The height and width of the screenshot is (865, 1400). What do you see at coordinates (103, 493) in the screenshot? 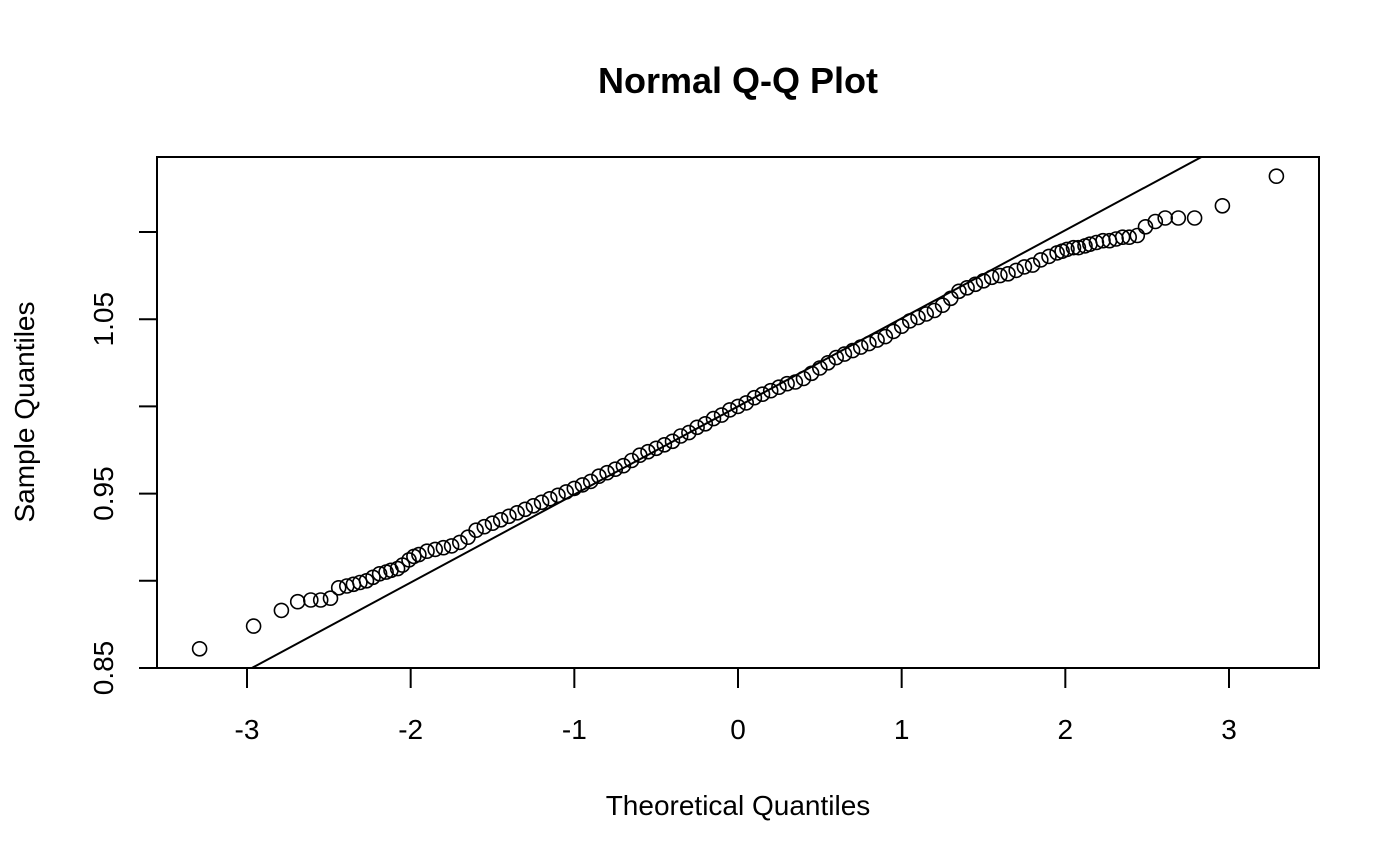
I see `y-tick-label: 0.95` at bounding box center [103, 493].